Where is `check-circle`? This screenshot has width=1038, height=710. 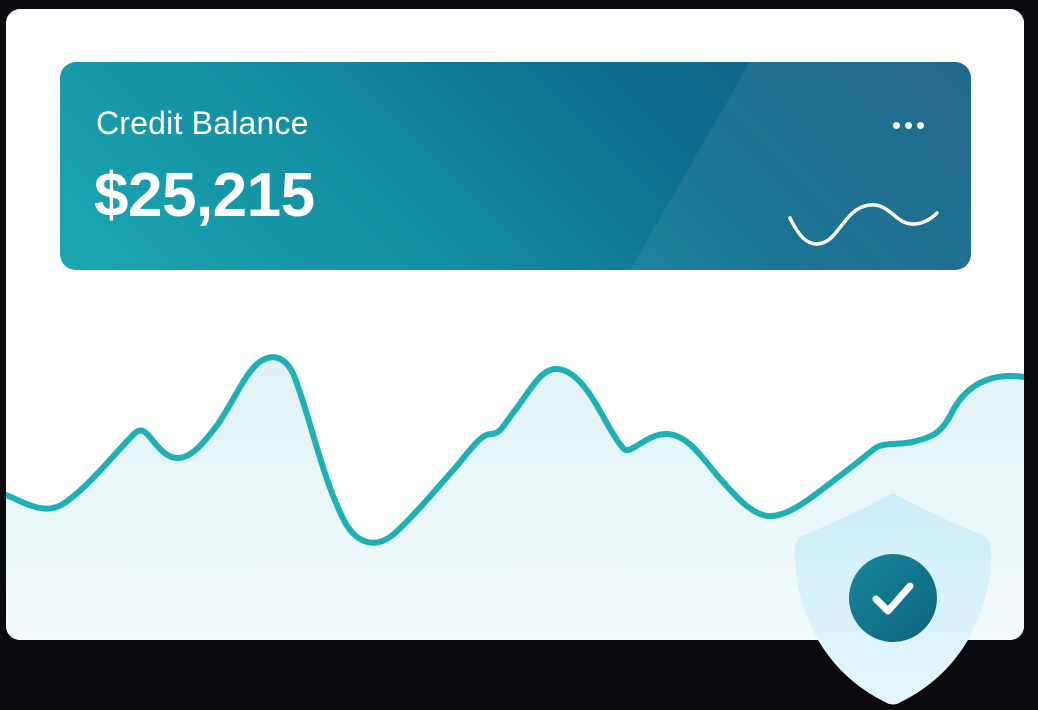 check-circle is located at coordinates (893, 598).